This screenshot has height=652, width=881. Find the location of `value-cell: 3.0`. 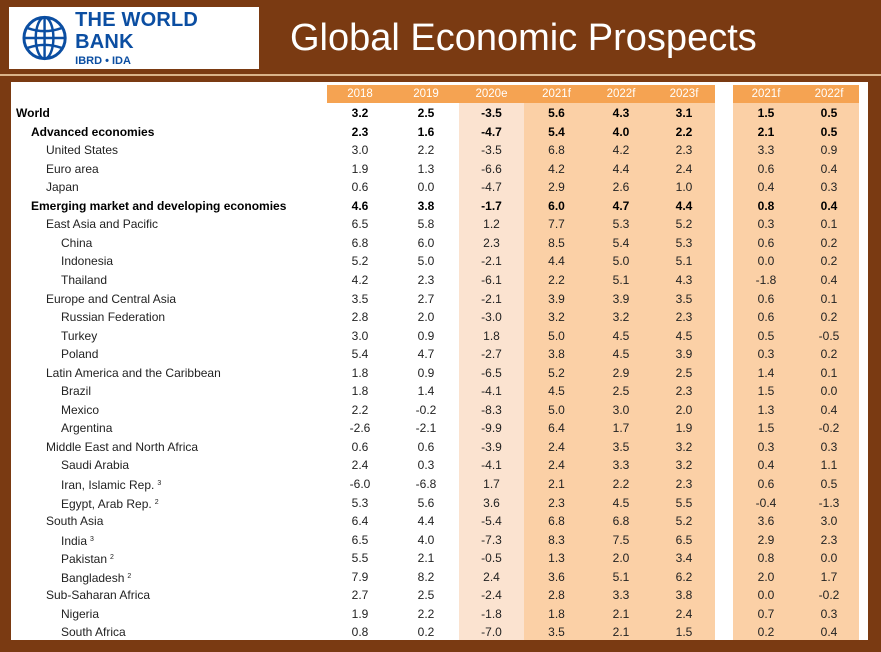

value-cell: 3.0 is located at coordinates (360, 150).